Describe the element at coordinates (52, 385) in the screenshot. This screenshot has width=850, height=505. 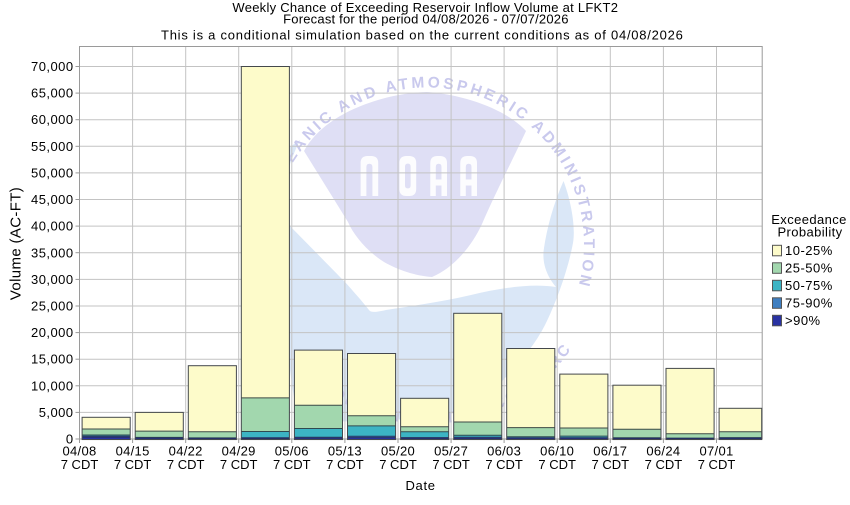
I see `svg-text: 10,000` at that location.